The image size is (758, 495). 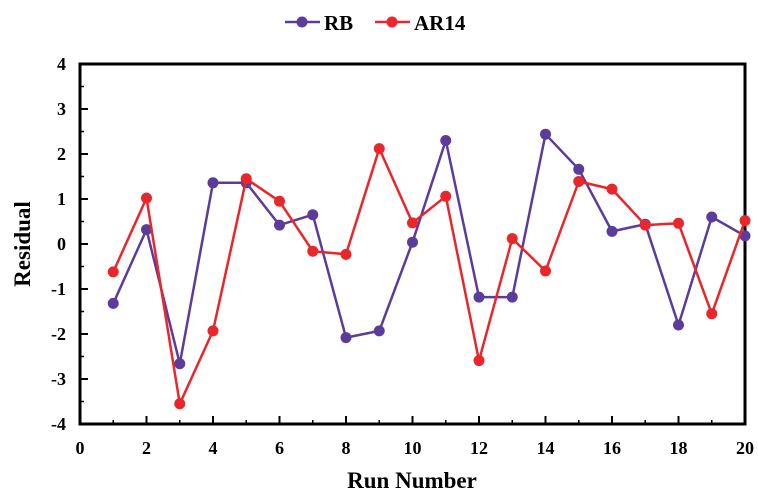 I want to click on y-axis-label: Residual, so click(x=22, y=244).